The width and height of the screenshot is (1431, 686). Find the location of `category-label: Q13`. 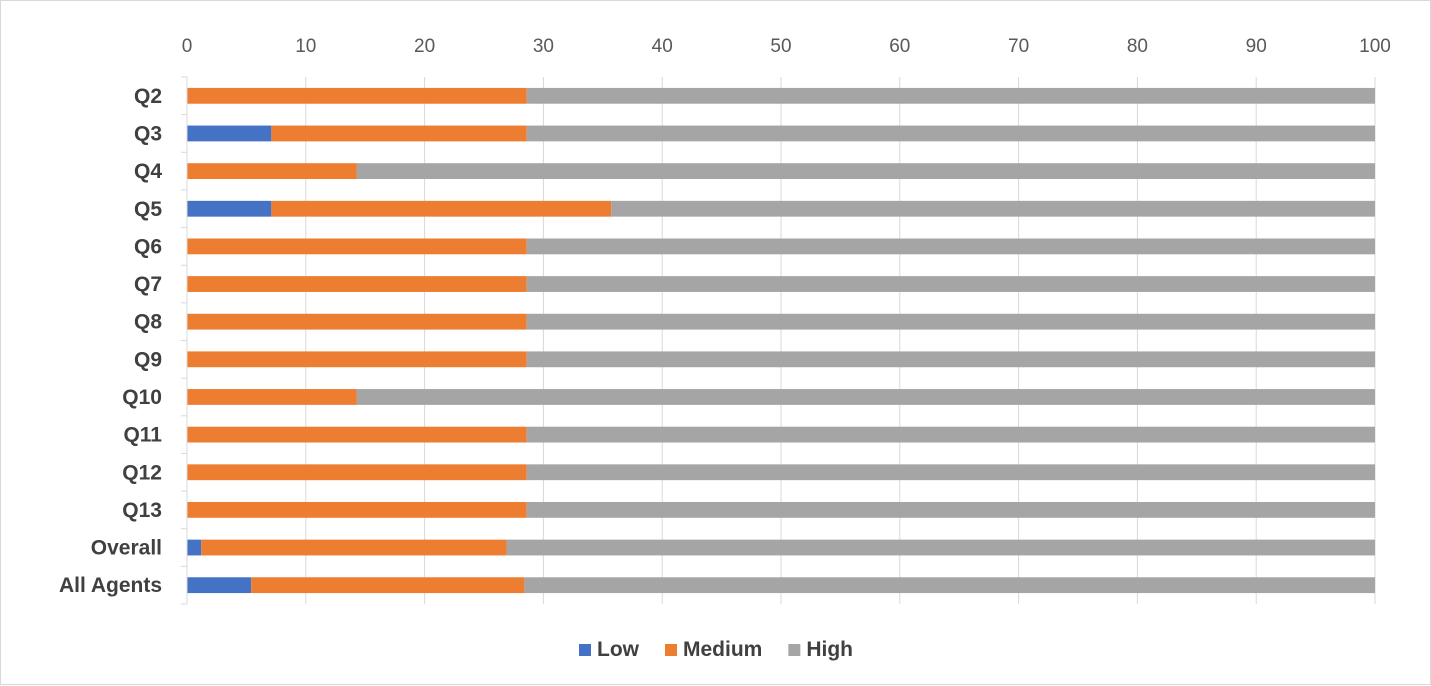

category-label: Q13 is located at coordinates (142, 510).